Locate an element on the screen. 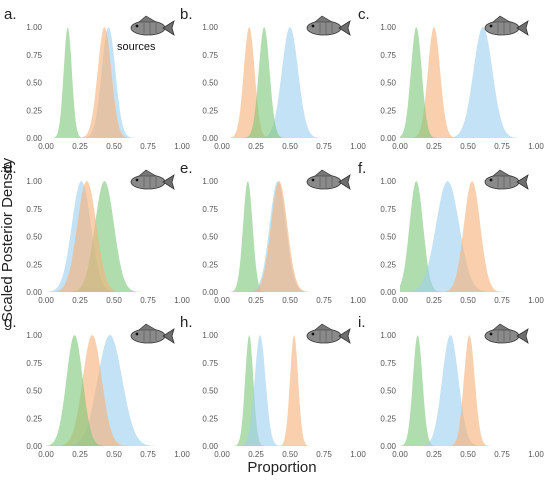  panel-label: h. is located at coordinates (186, 322).